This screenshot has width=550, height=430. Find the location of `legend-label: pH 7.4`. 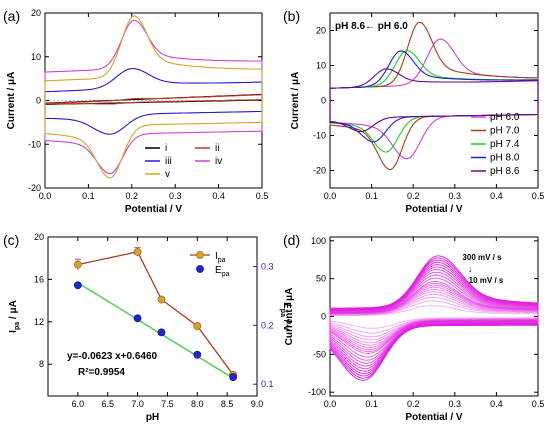

legend-label: pH 7.4 is located at coordinates (505, 144).